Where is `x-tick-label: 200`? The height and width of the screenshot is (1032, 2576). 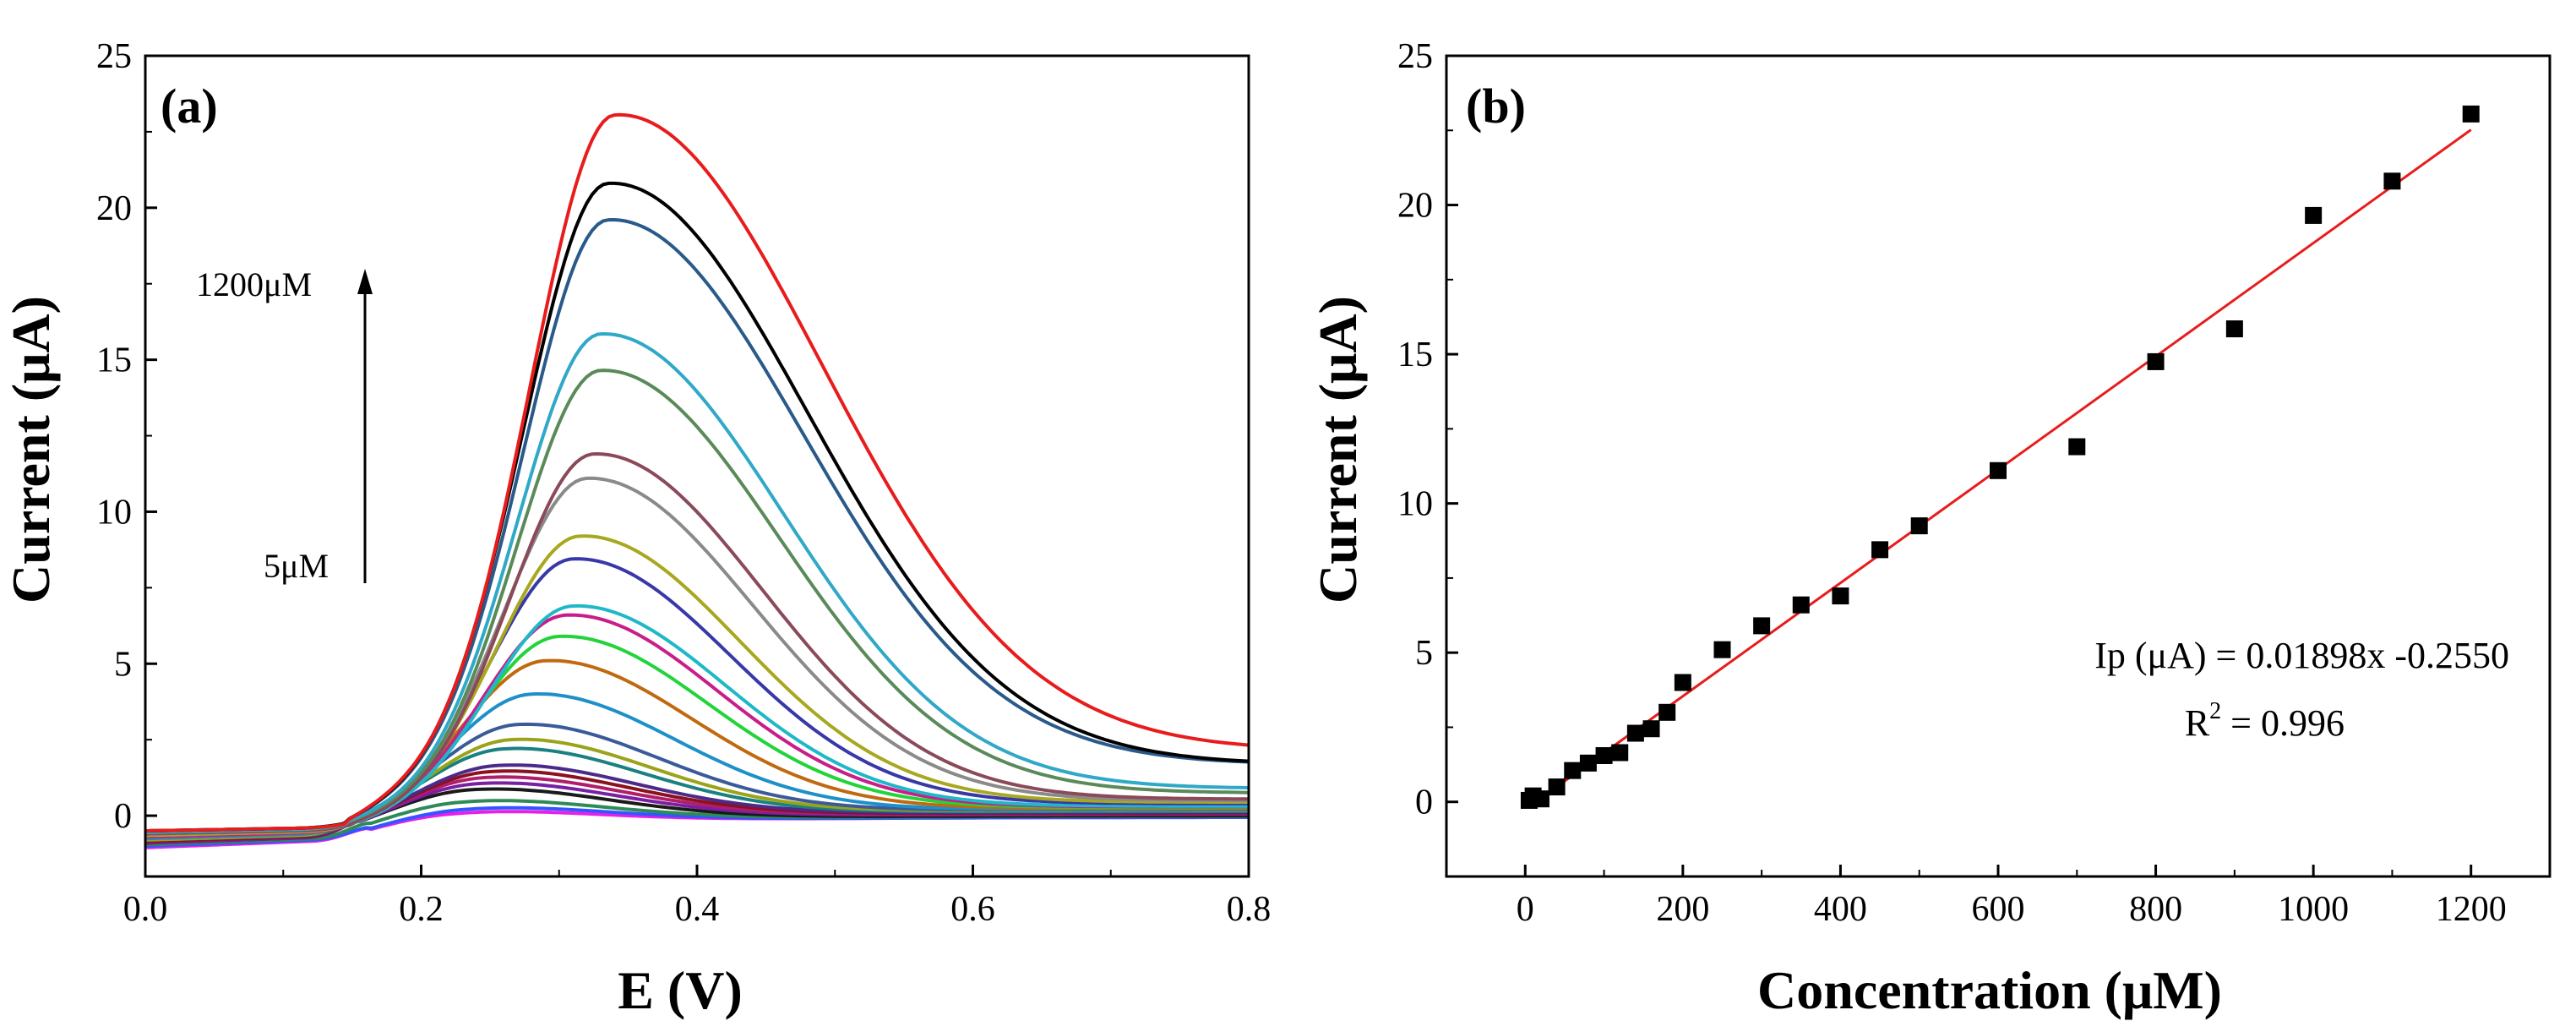
x-tick-label: 200 is located at coordinates (1682, 910).